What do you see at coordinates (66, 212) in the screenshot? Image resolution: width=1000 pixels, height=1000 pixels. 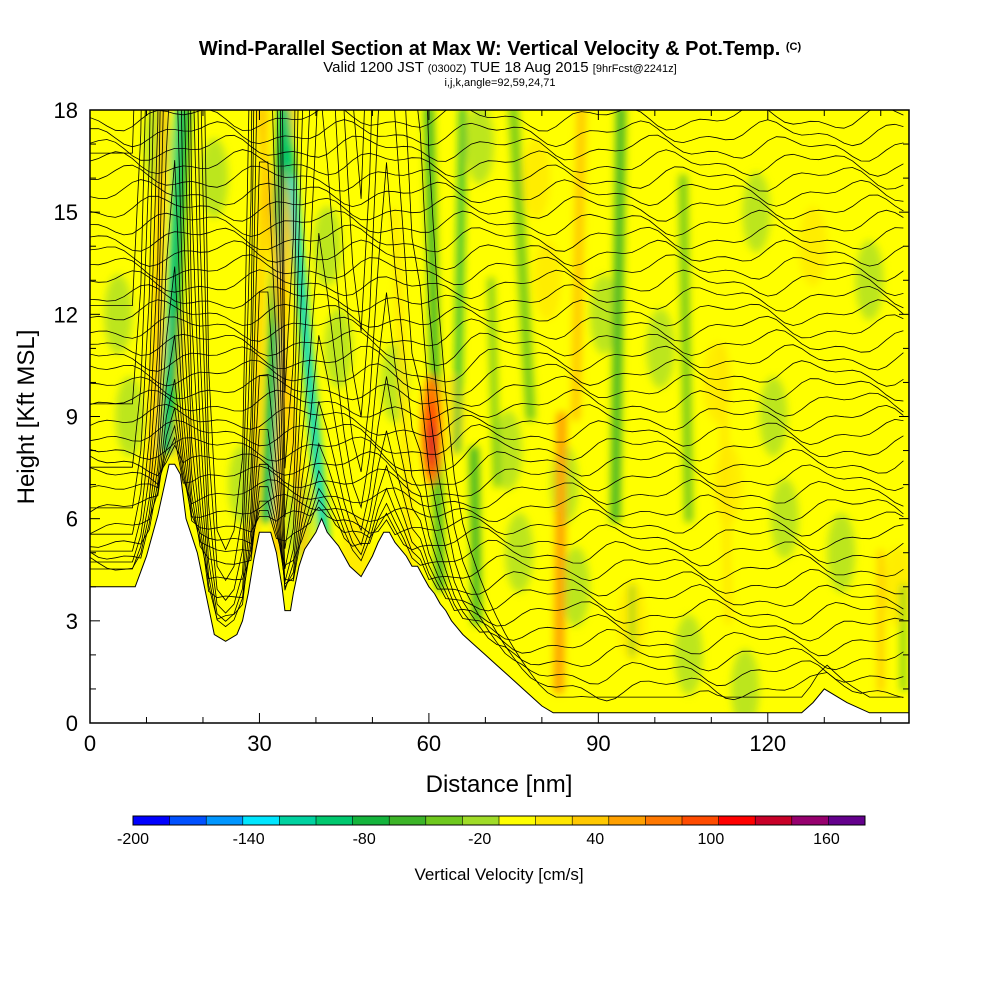 I see `y-tick-label: 15` at bounding box center [66, 212].